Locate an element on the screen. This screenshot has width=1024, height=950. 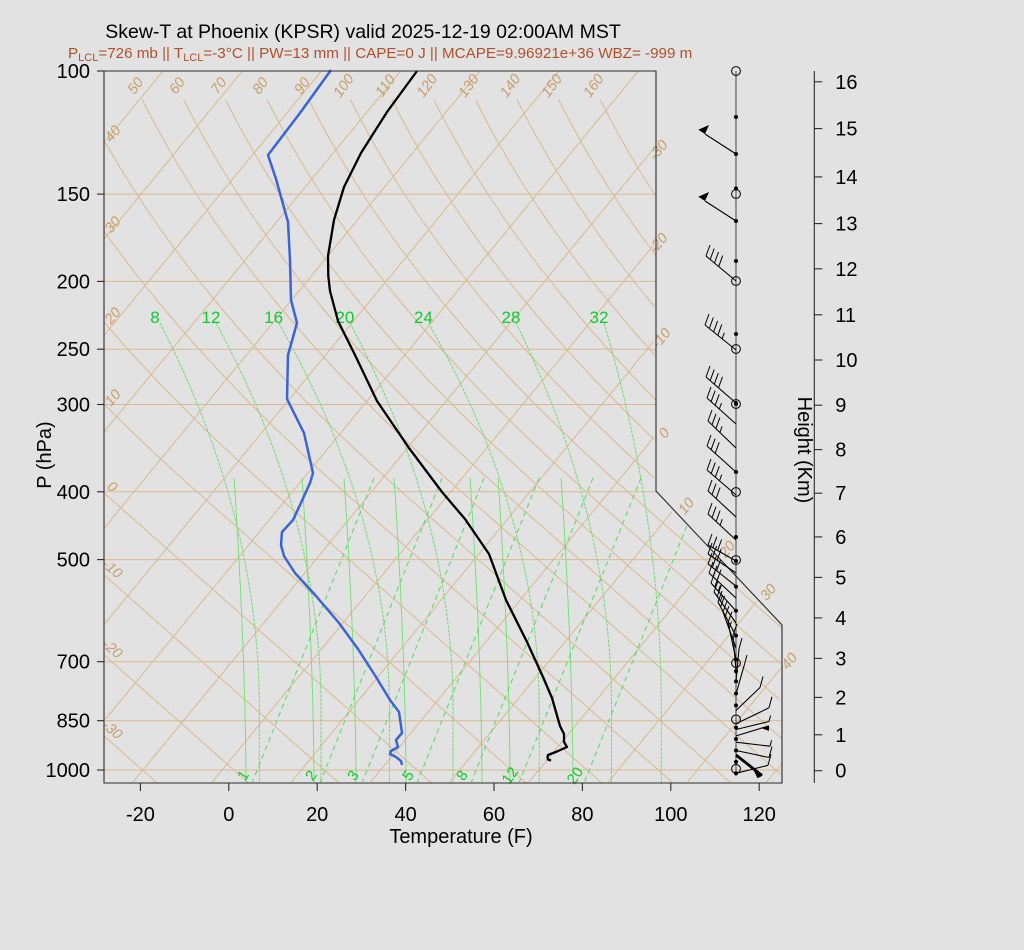
svg-text: 90 is located at coordinates (302, 86).